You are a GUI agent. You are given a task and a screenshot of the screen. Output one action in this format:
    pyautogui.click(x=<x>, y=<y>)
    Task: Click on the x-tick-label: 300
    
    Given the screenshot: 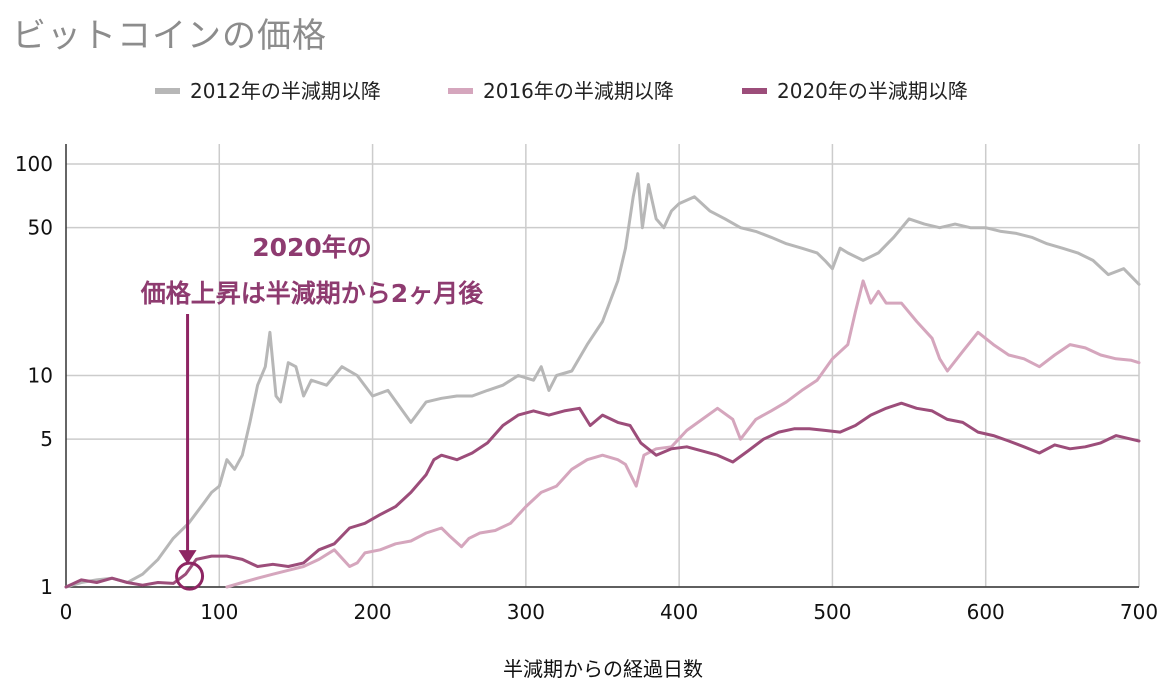 What is the action you would take?
    pyautogui.click(x=526, y=612)
    